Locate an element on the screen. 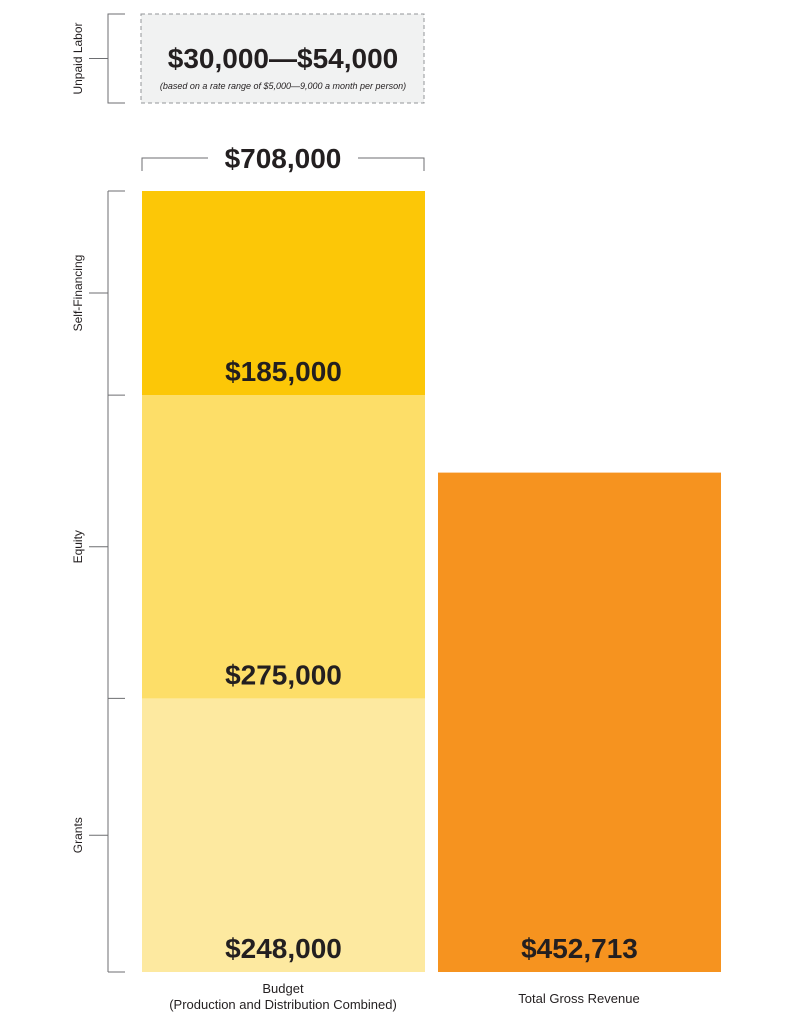 The image size is (792, 1024). unpaid-labor-range-dash: — is located at coordinates (283, 58).